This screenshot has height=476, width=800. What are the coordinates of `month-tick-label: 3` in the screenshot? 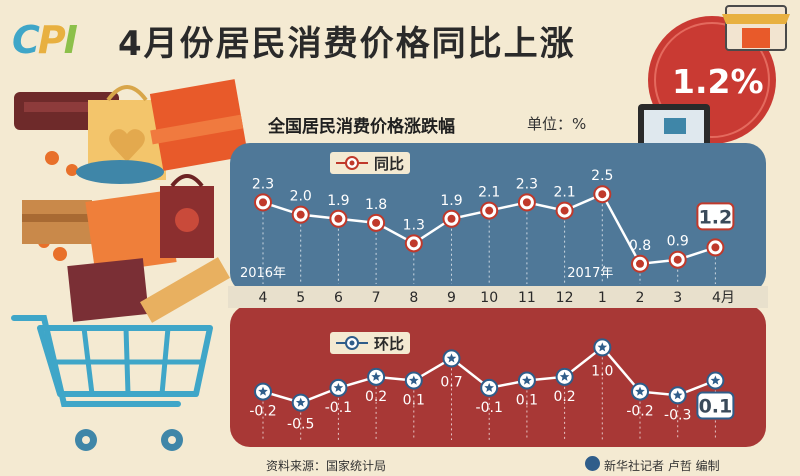 It's located at (677, 298).